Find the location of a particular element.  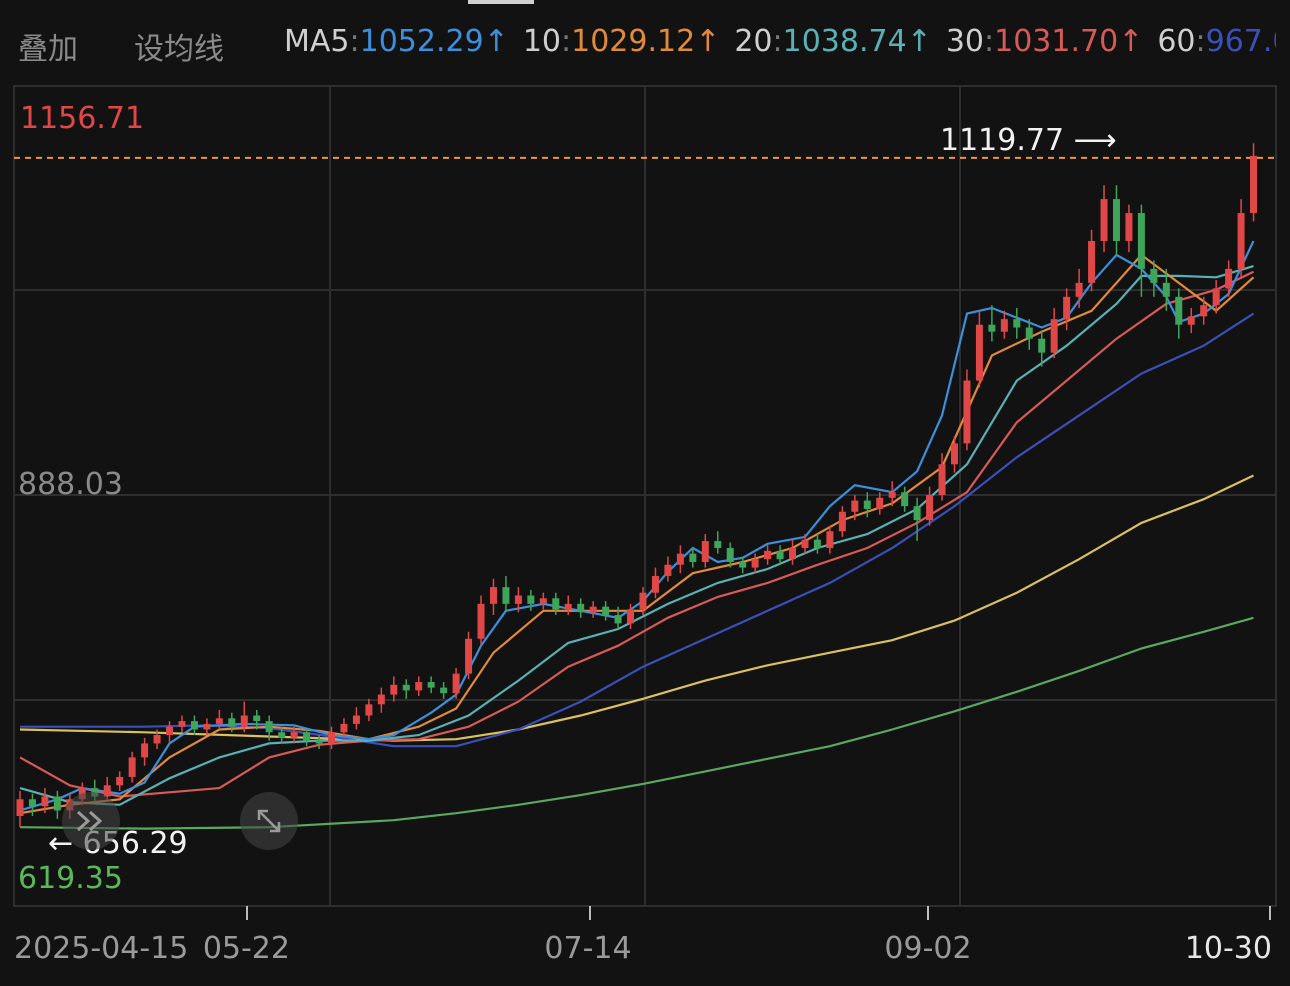

ma-label: 60 is located at coordinates (1176, 41).